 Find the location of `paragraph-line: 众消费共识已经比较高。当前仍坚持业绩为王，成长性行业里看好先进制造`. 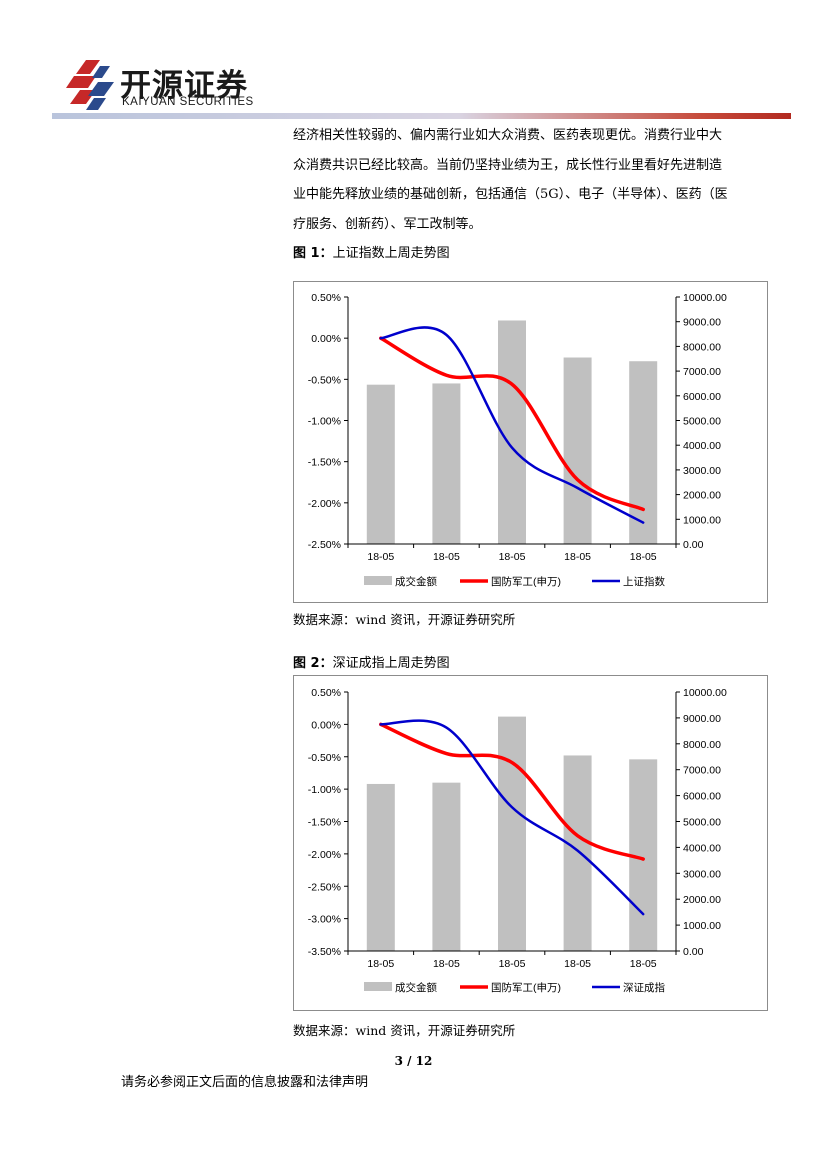

paragraph-line: 众消费共识已经比较高。当前仍坚持业绩为王，成长性行业里看好先进制造 is located at coordinates (508, 165).